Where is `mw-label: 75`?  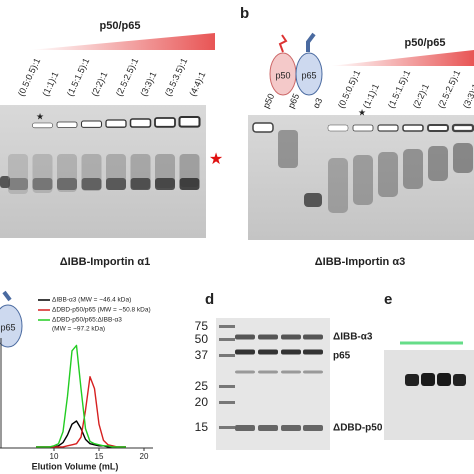
mw-label: 75 is located at coordinates (202, 326).